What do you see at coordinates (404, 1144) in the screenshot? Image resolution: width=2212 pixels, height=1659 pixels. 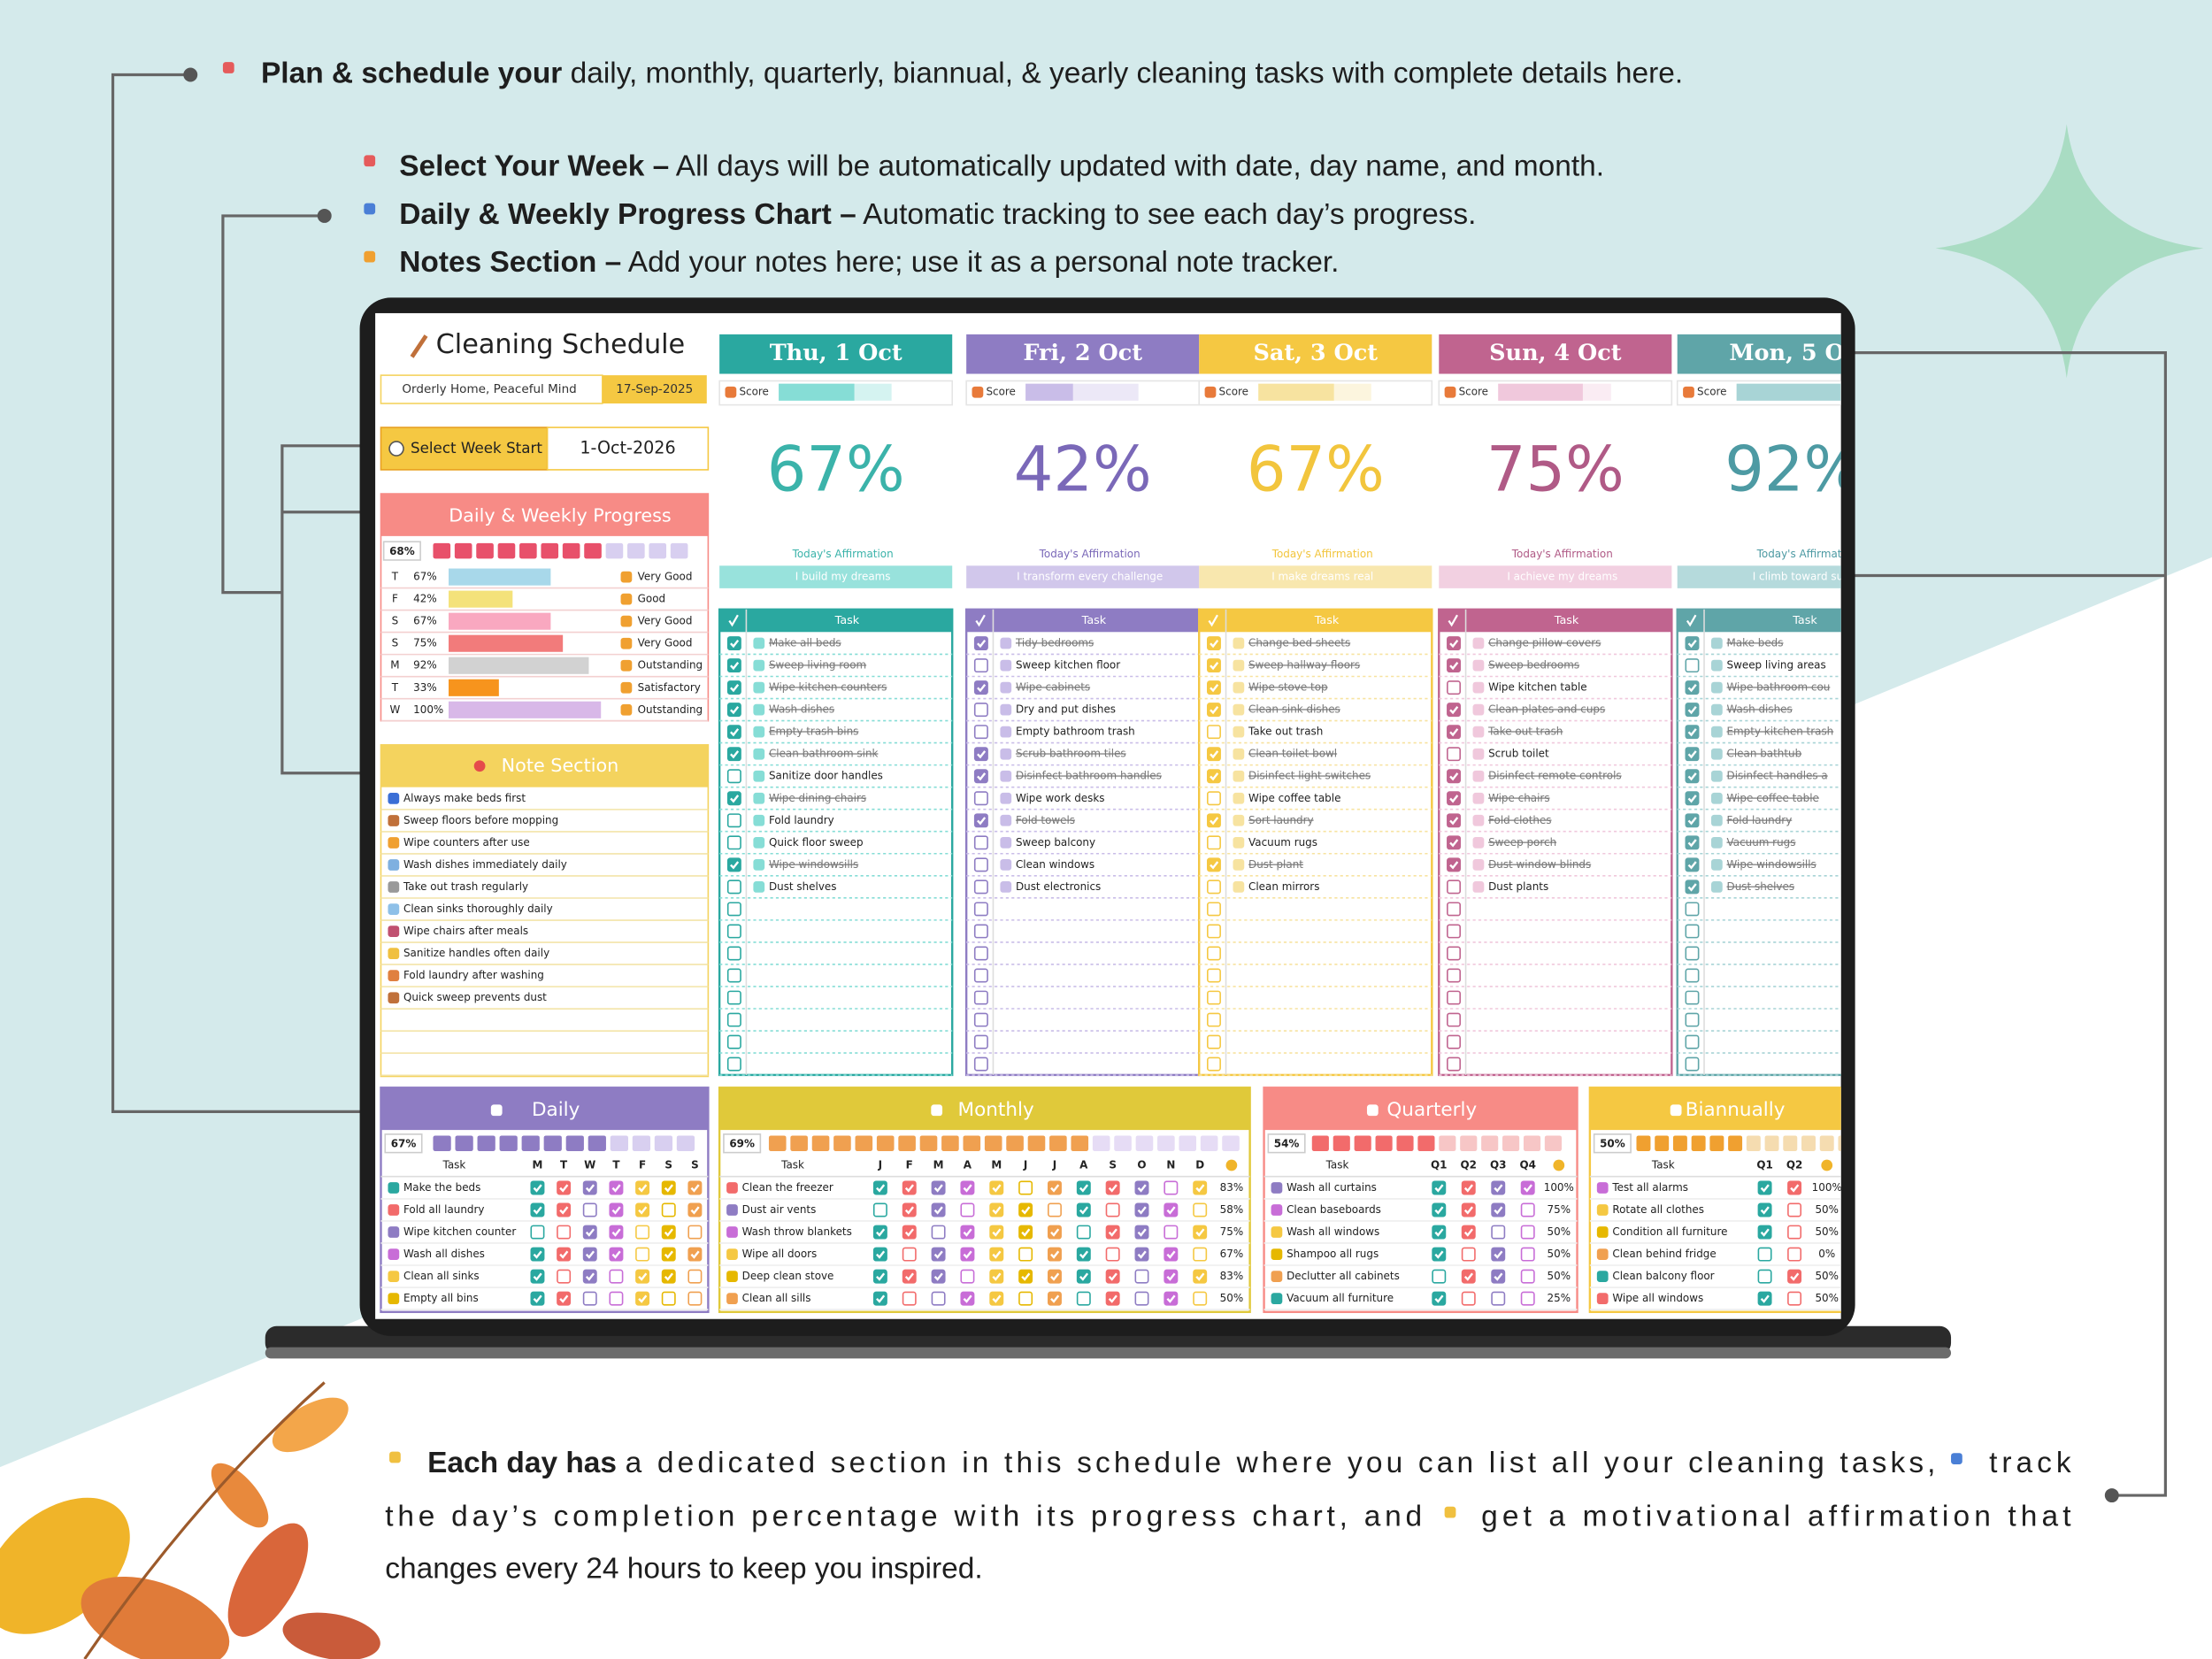 I see `overall-label: 67%` at bounding box center [404, 1144].